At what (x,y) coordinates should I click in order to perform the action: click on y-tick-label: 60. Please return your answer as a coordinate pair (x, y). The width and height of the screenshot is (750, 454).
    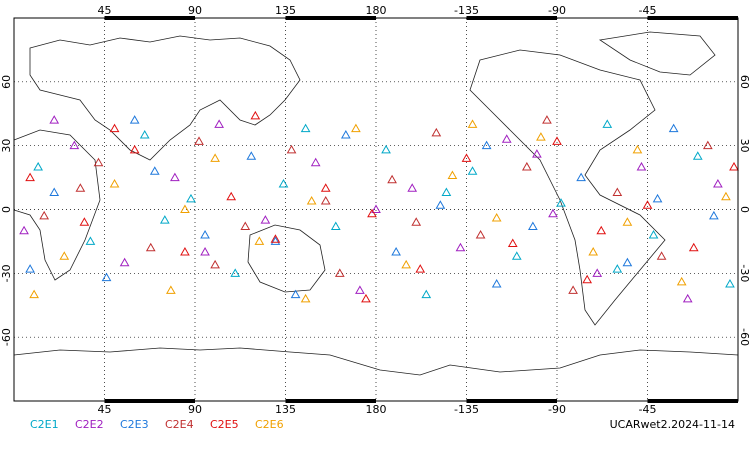
    Looking at the image, I should click on (744, 82).